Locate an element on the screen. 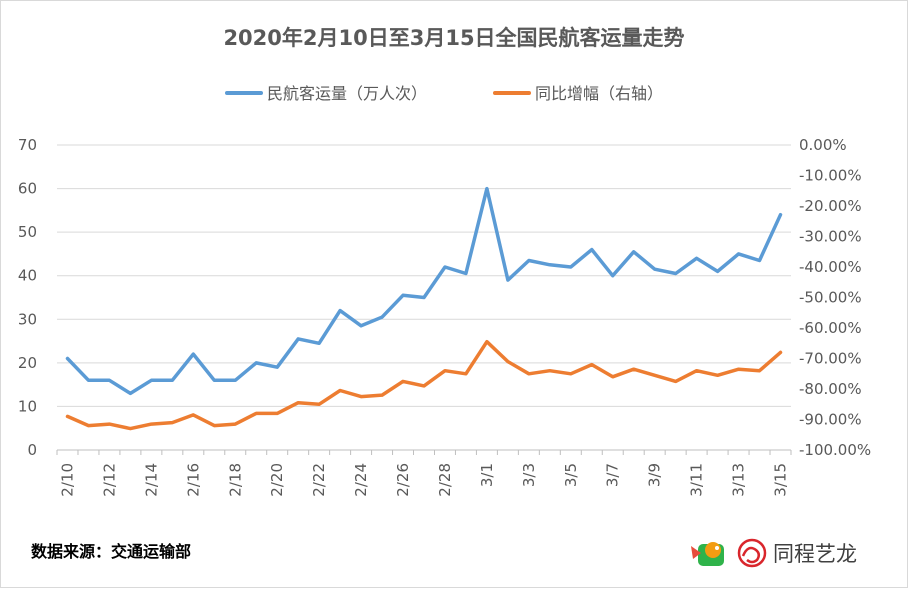 Image resolution: width=908 pixels, height=591 pixels. y-right-tick-label: -40.00% is located at coordinates (830, 267).